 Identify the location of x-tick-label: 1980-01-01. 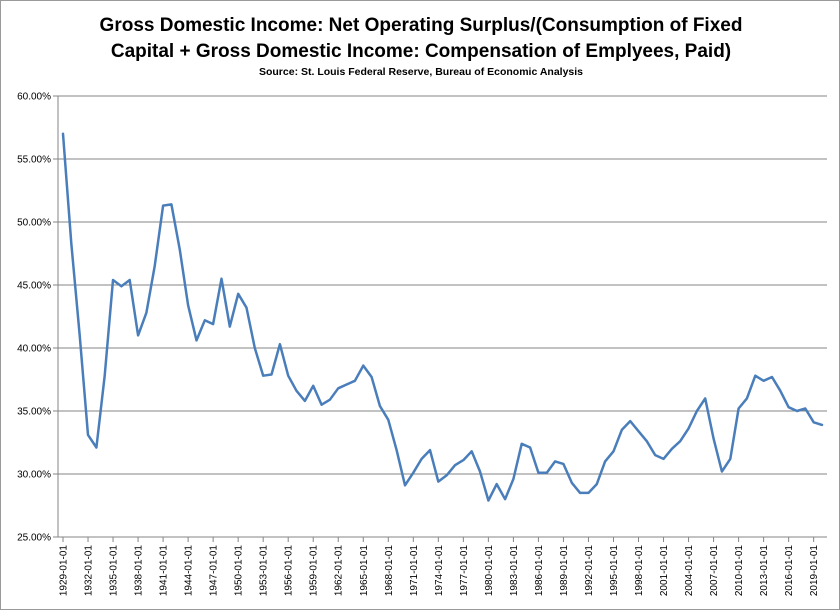
(489, 571).